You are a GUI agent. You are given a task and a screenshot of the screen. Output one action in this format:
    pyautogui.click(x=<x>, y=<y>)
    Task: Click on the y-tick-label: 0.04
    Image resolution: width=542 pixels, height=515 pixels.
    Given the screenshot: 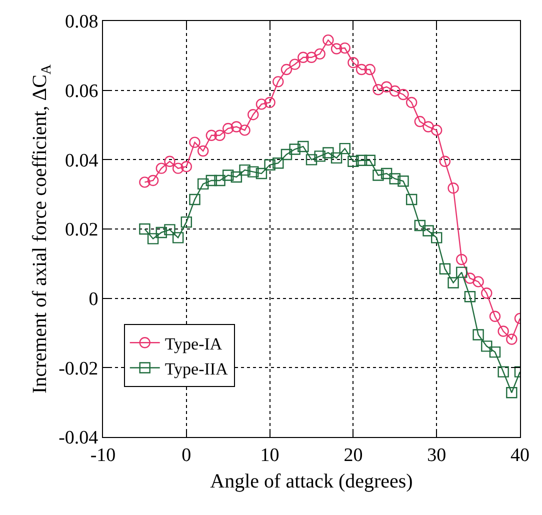 What is the action you would take?
    pyautogui.click(x=81, y=161)
    